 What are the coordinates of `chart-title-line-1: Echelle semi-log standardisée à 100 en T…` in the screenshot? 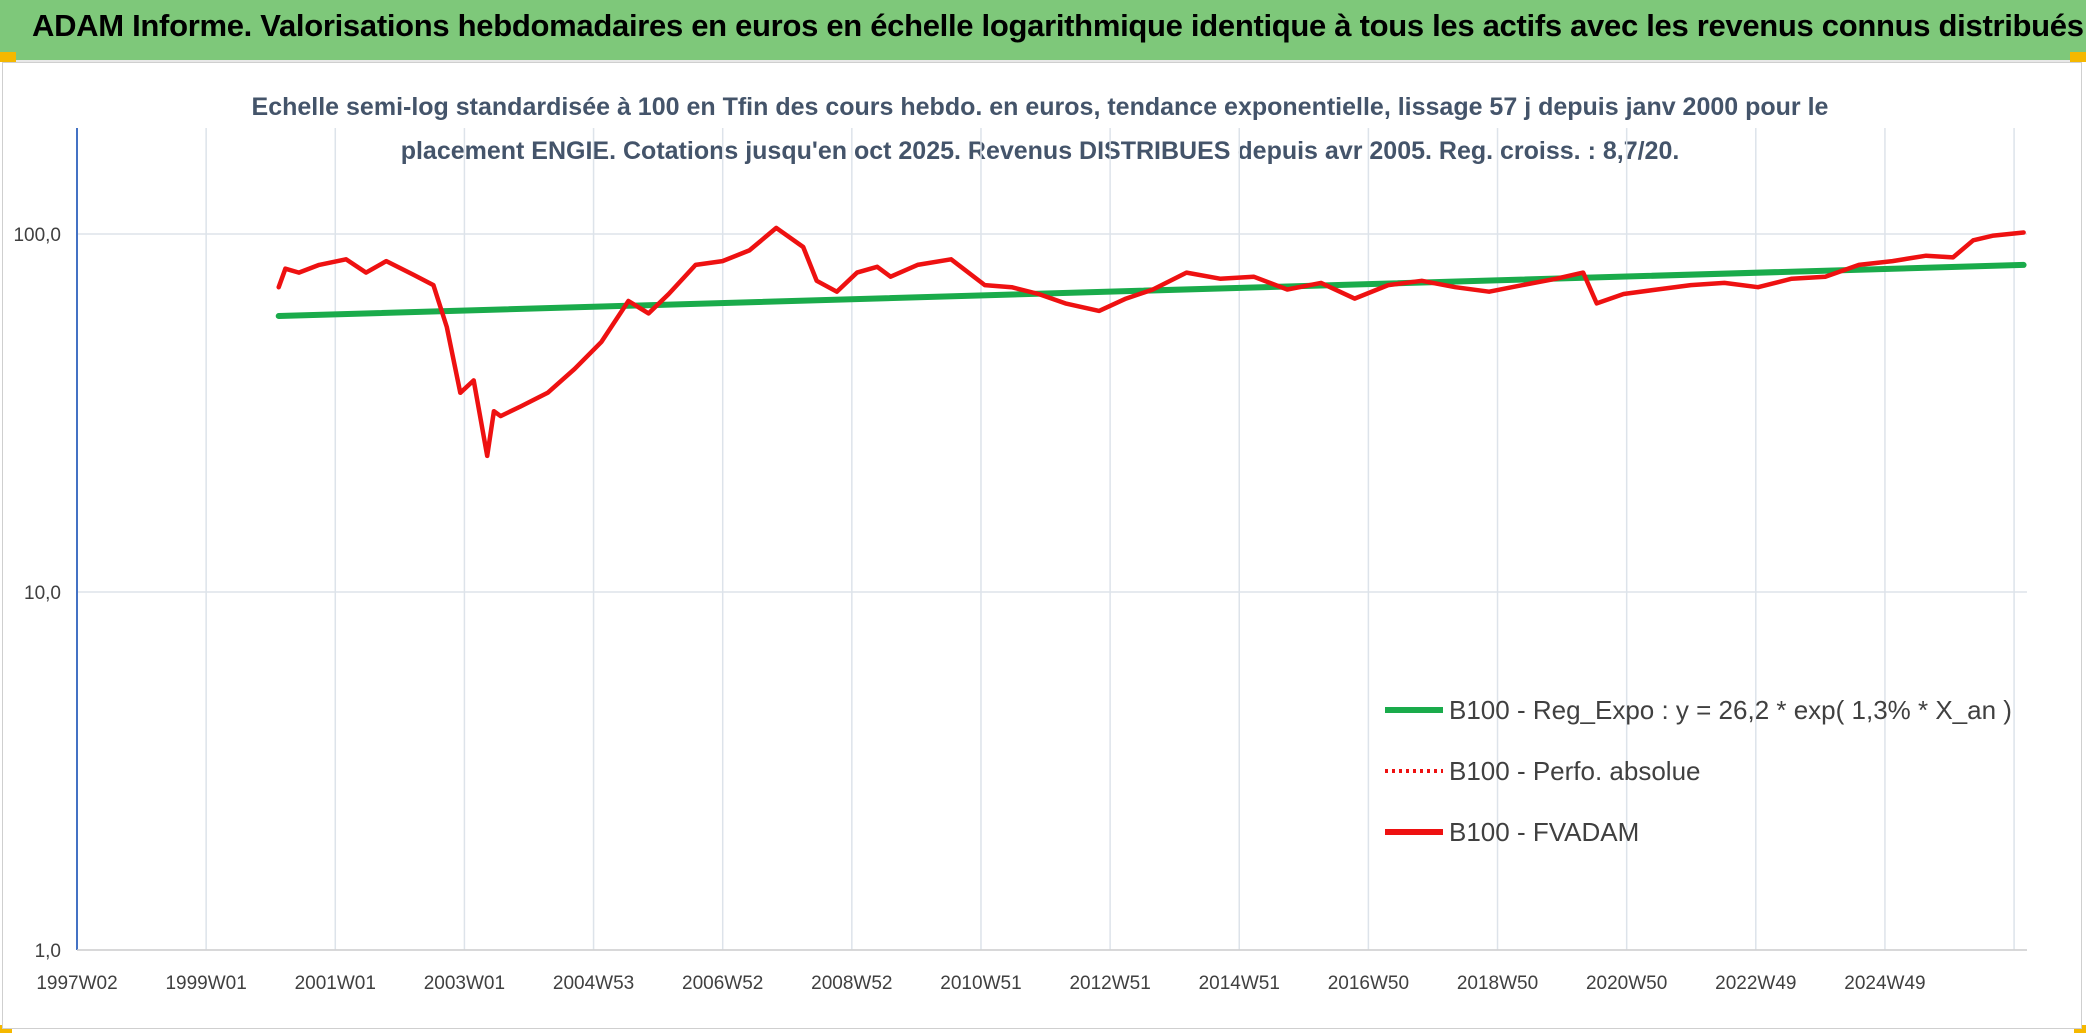 It's located at (1040, 107).